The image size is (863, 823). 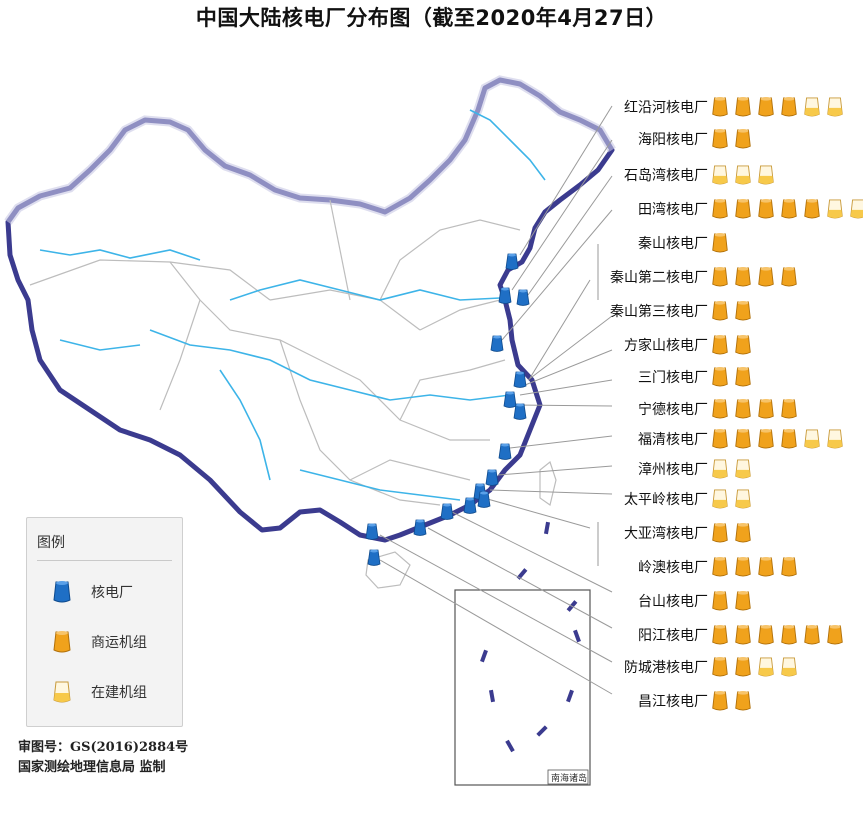 What do you see at coordinates (673, 602) in the screenshot?
I see `plant-name: 台山核电厂` at bounding box center [673, 602].